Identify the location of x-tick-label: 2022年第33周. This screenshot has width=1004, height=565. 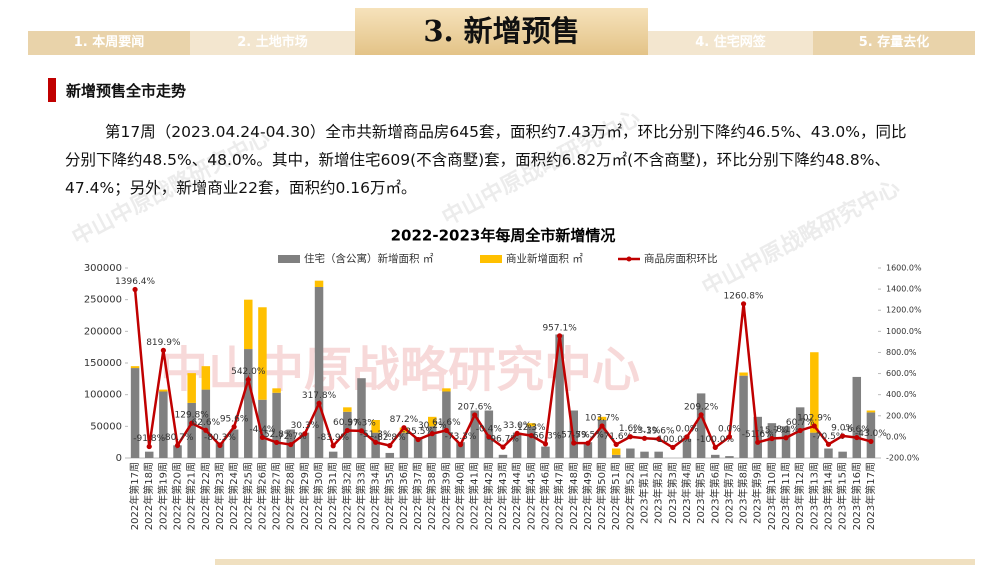
(360, 496).